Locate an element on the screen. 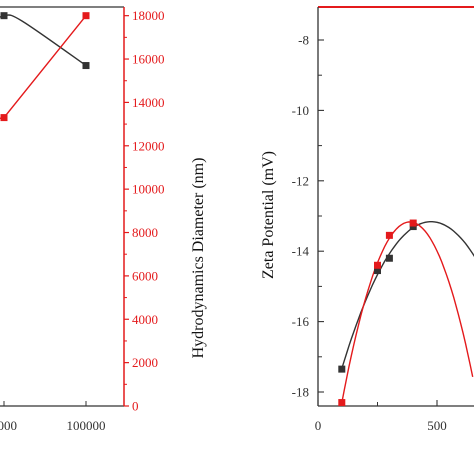 The width and height of the screenshot is (474, 474). right-y-tick-label: 8000 is located at coordinates (145, 232).